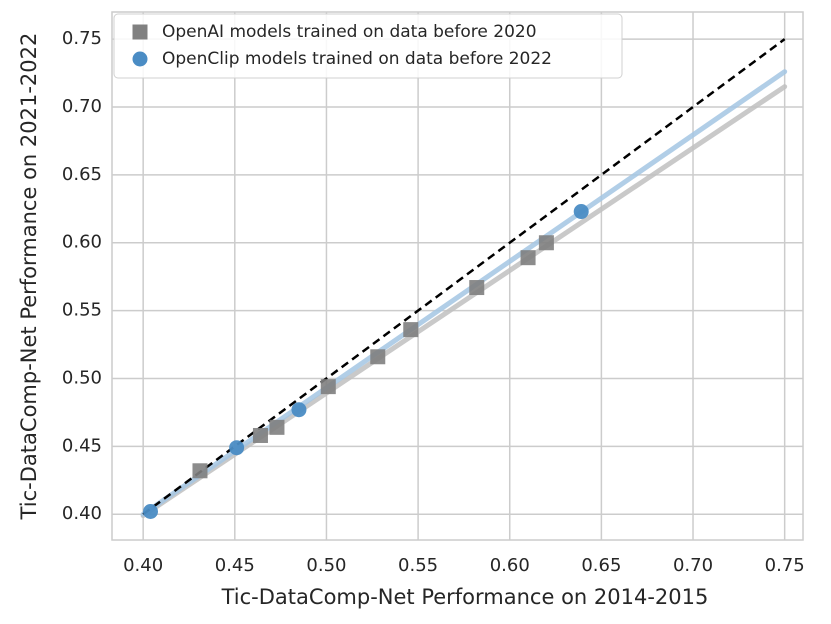  I want to click on x-tick-label: 0.45, so click(235, 565).